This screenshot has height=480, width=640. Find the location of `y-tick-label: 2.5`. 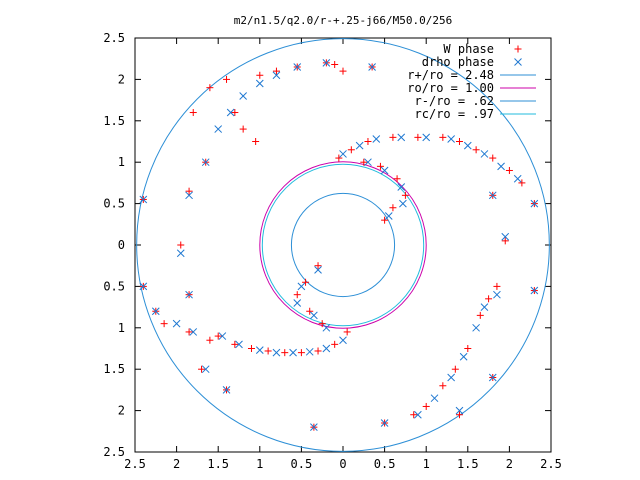

y-tick-label: 2.5 is located at coordinates (114, 452).